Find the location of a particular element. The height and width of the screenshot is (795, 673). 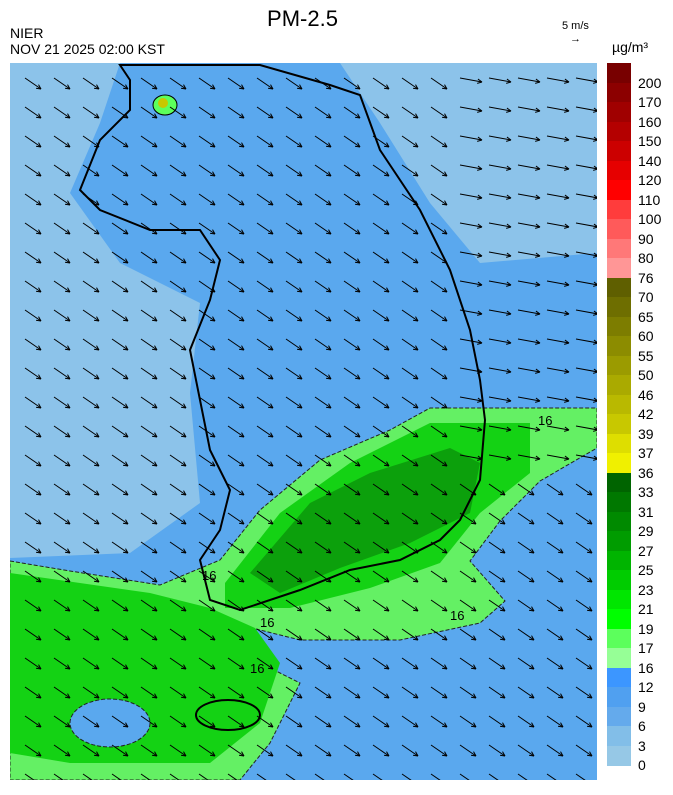

colorbar-label: 80 is located at coordinates (646, 258).